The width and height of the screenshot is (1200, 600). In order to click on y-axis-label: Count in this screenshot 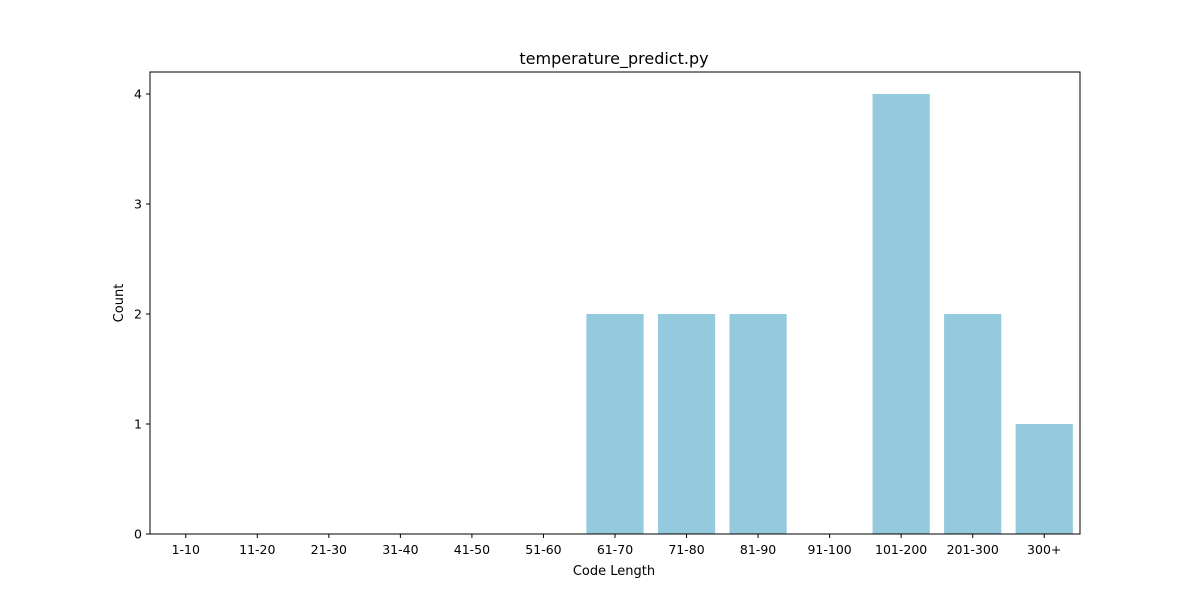, I will do `click(119, 303)`.